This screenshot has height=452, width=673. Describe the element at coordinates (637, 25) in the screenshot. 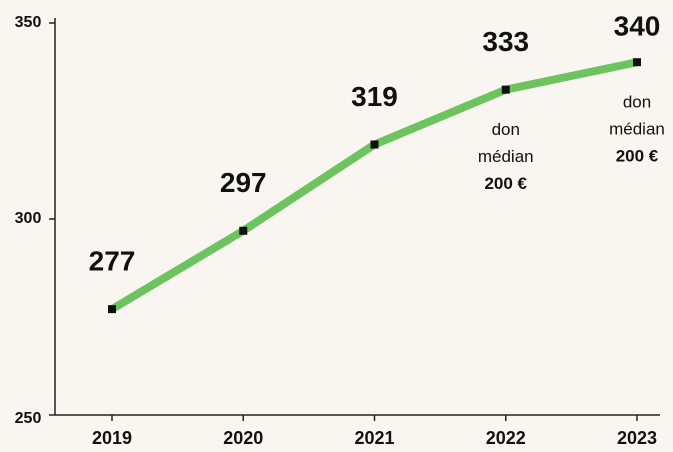

I see `data-label: 340` at that location.